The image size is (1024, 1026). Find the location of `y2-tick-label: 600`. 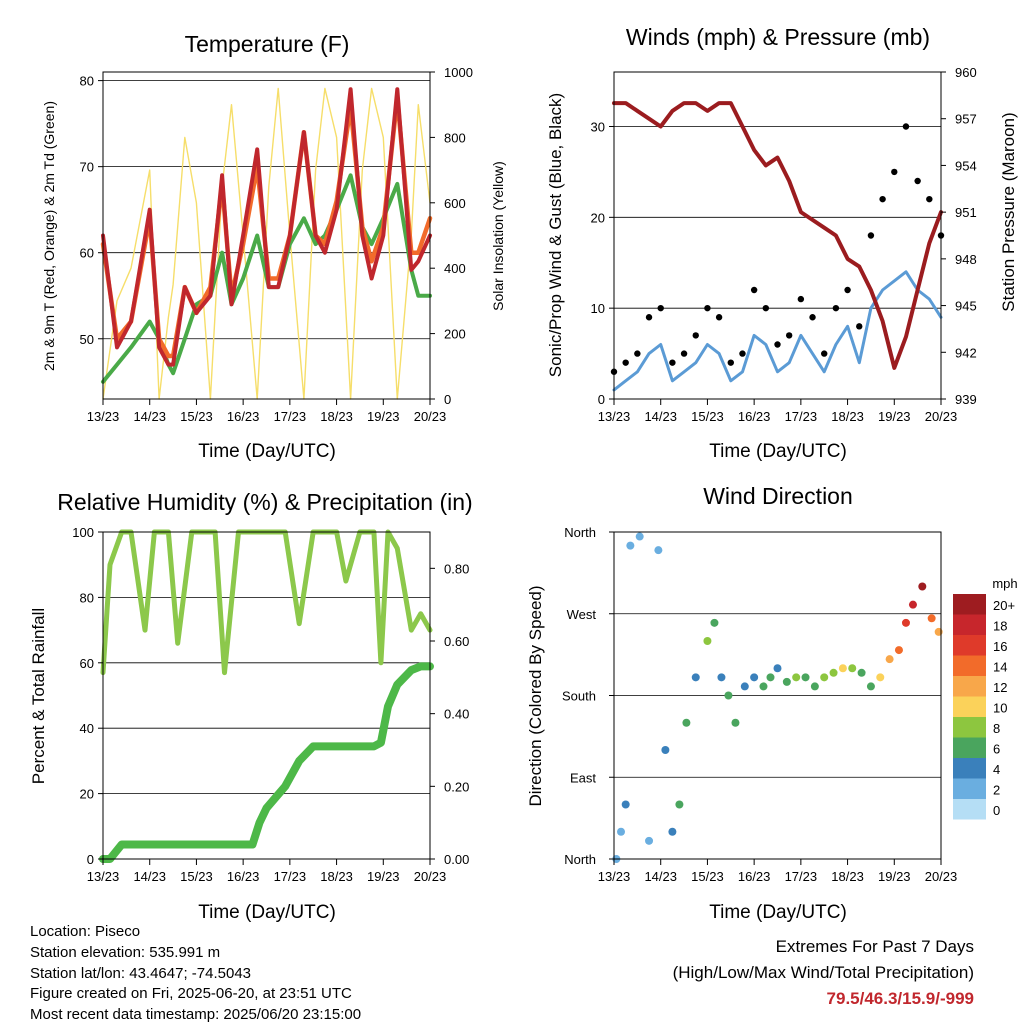

y2-tick-label: 600 is located at coordinates (455, 203).